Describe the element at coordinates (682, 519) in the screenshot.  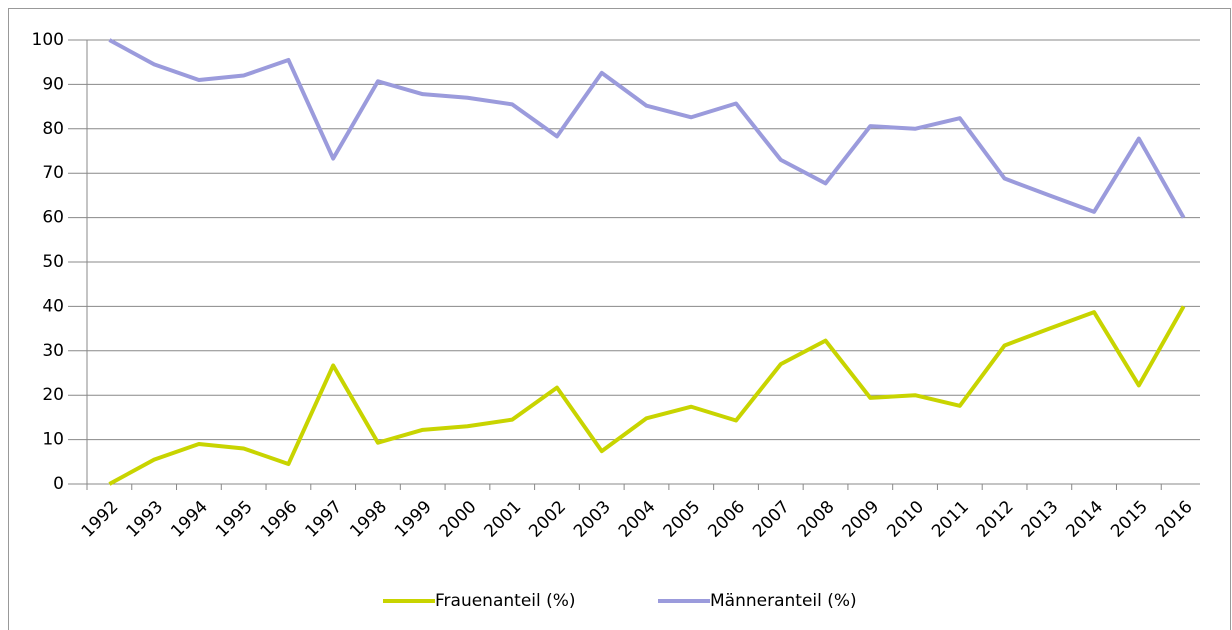
I see `x-tick-label: 2005` at that location.